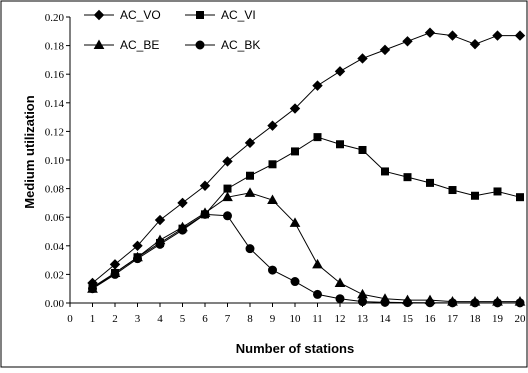 The width and height of the screenshot is (528, 373). I want to click on legend: AC_VO AC_VI AC_BE AC_BK, so click(172, 30).